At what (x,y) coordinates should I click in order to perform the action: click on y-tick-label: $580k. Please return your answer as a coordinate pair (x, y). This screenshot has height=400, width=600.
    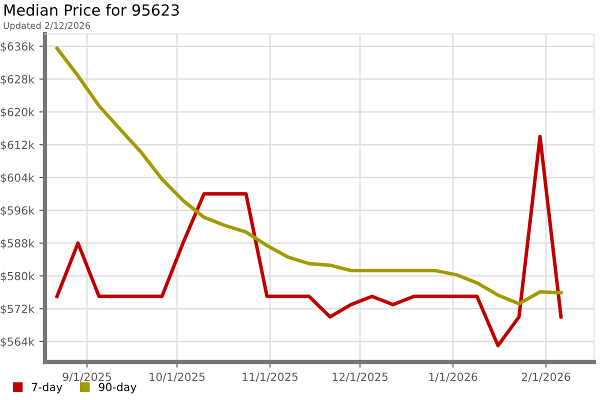
    Looking at the image, I should click on (17, 277).